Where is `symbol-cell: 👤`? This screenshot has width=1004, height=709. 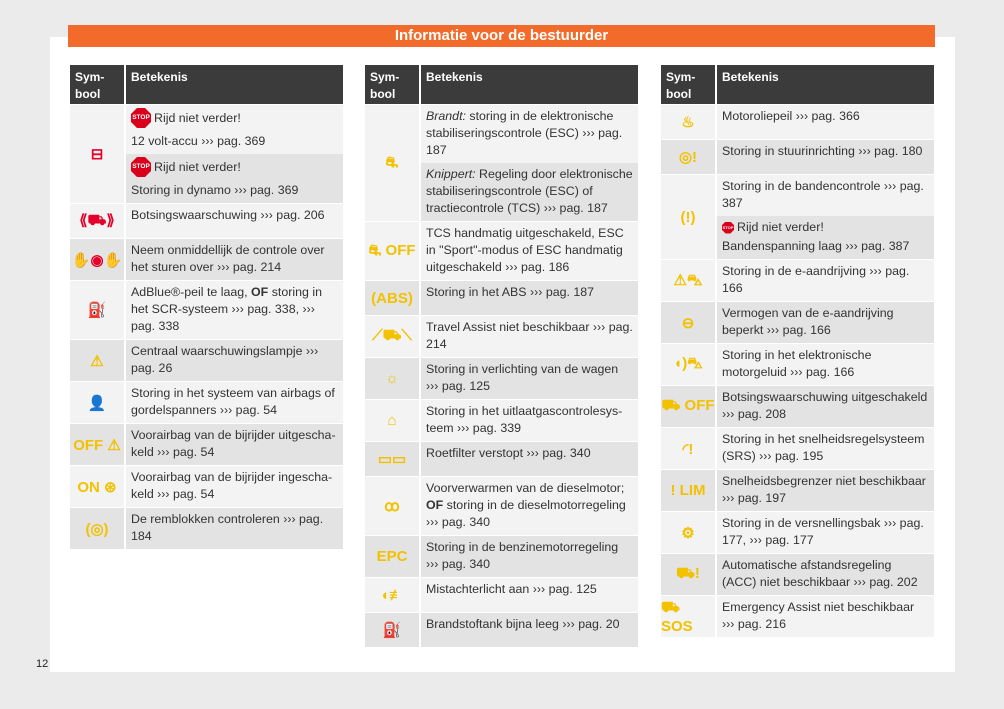
symbol-cell: 👤 is located at coordinates (97, 402).